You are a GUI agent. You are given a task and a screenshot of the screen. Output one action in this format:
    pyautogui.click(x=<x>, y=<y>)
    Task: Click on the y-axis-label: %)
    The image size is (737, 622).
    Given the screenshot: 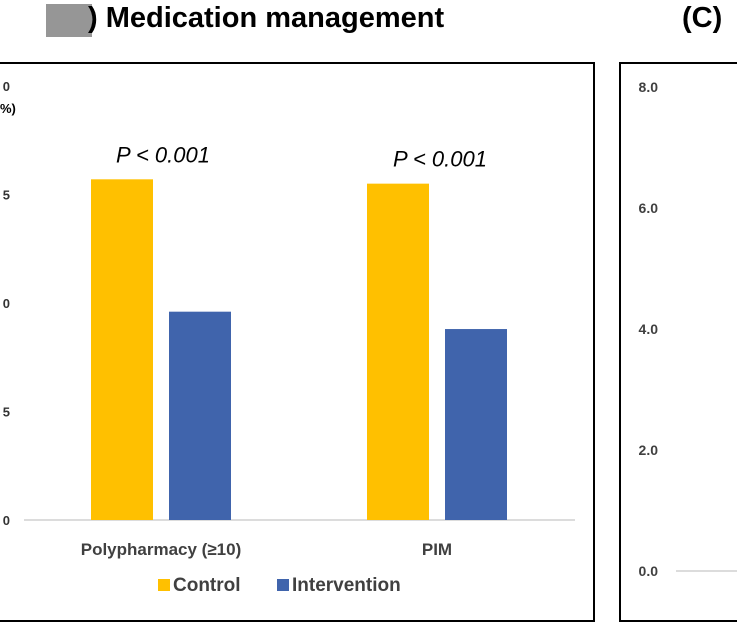 What is the action you would take?
    pyautogui.click(x=8, y=108)
    